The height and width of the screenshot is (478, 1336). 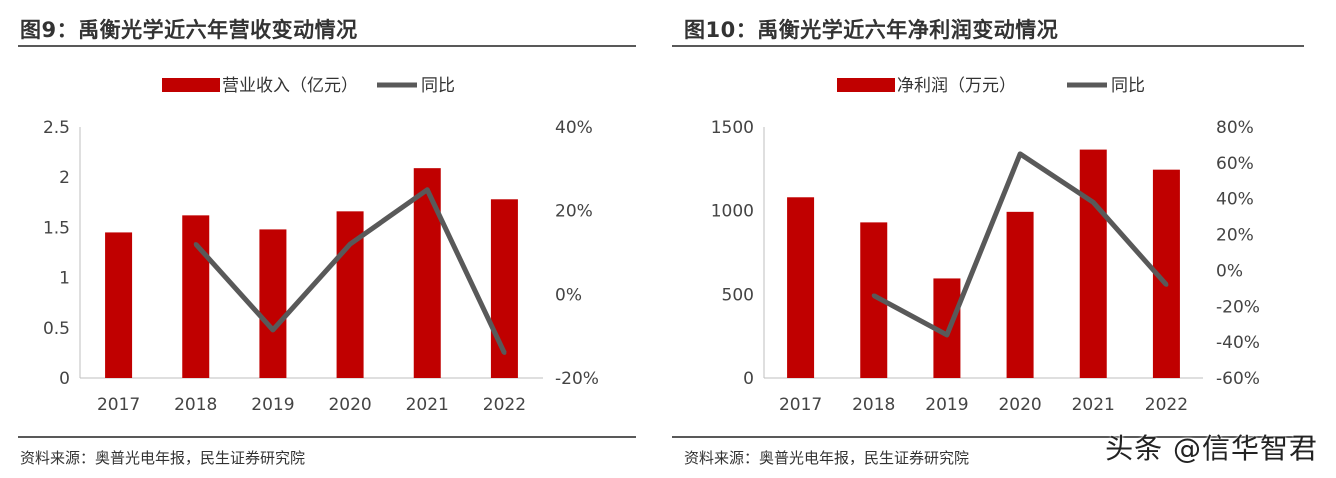 I want to click on figure-10-source: 资料来源：奥普光电年报，民生证券研究院, so click(x=827, y=458).